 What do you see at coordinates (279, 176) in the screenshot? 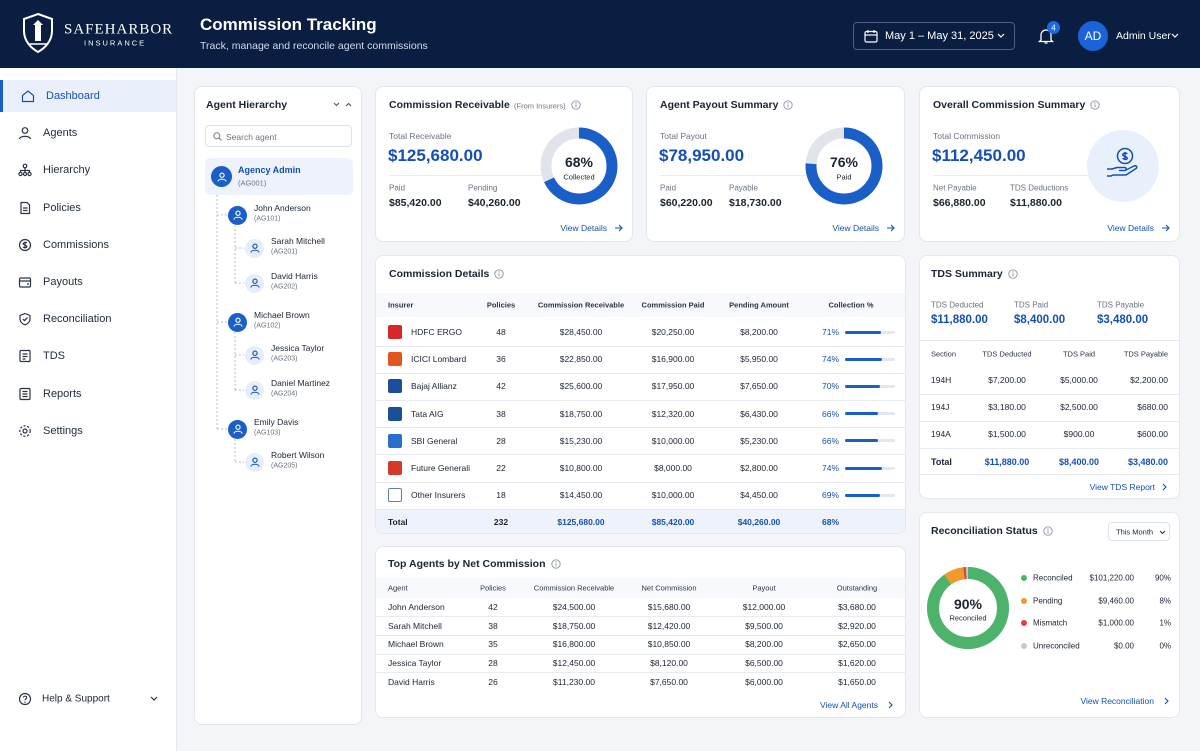
I see `root-agent: Agency Admin (AG001)` at bounding box center [279, 176].